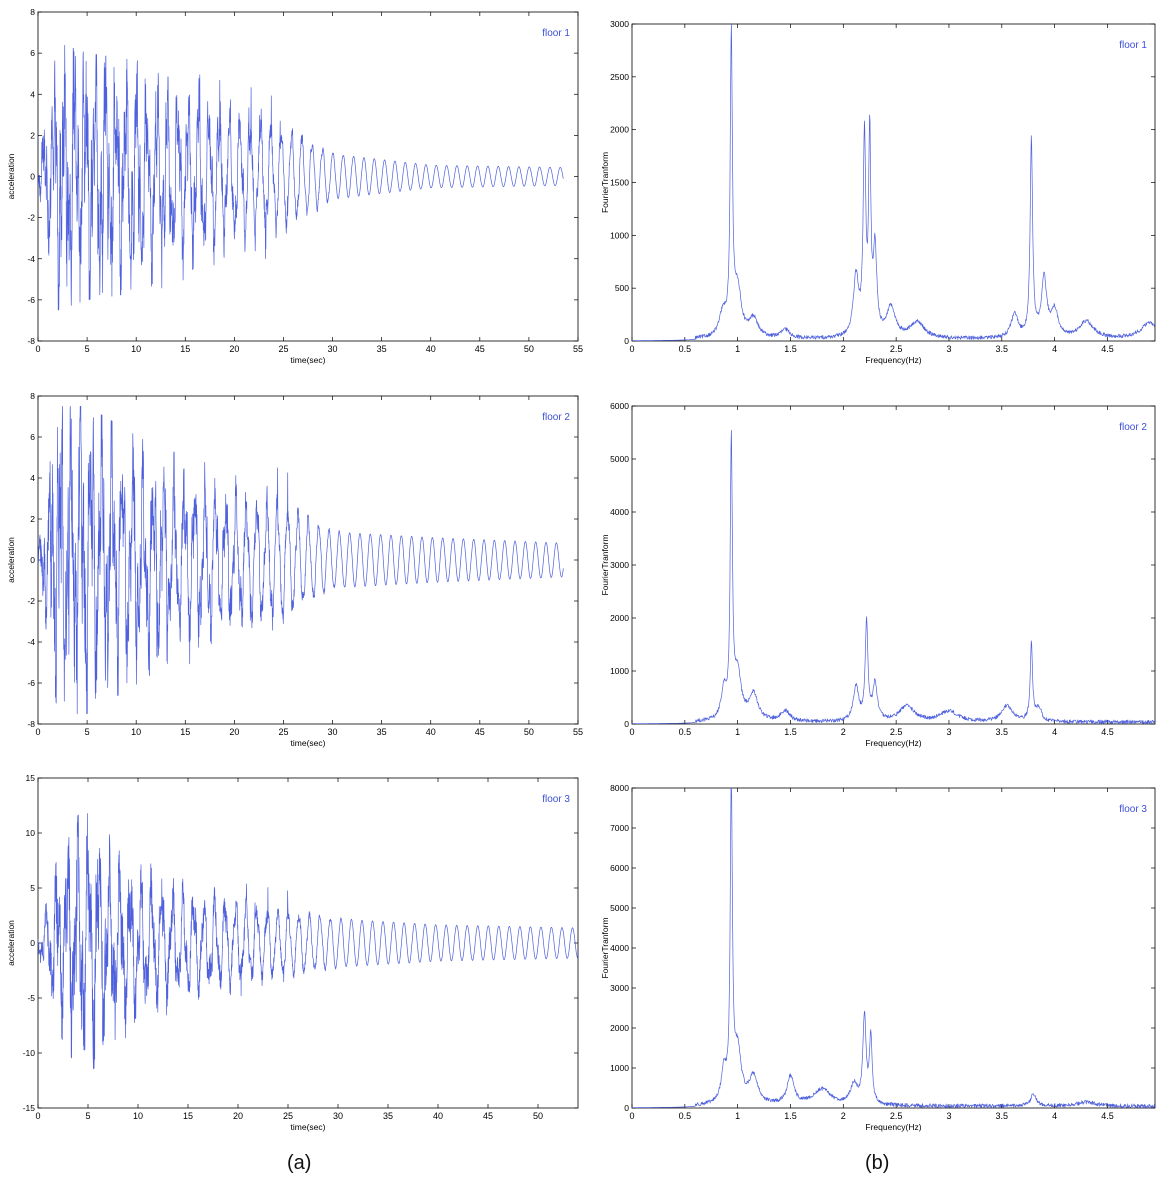 Image resolution: width=1157 pixels, height=1186 pixels. I want to click on y-axis-label: acceleration, so click(11, 176).